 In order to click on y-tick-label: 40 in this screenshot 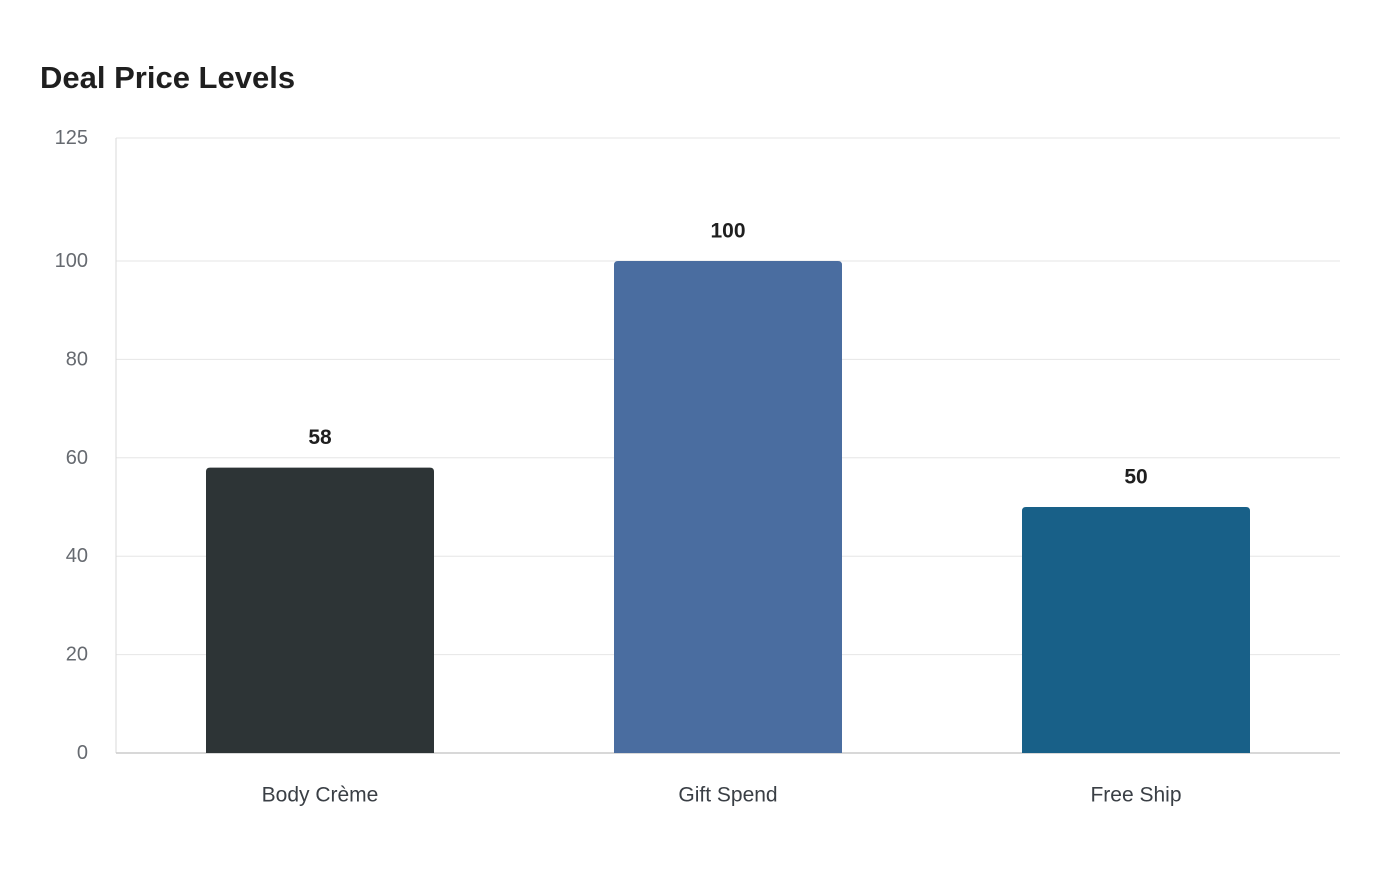, I will do `click(77, 556)`.